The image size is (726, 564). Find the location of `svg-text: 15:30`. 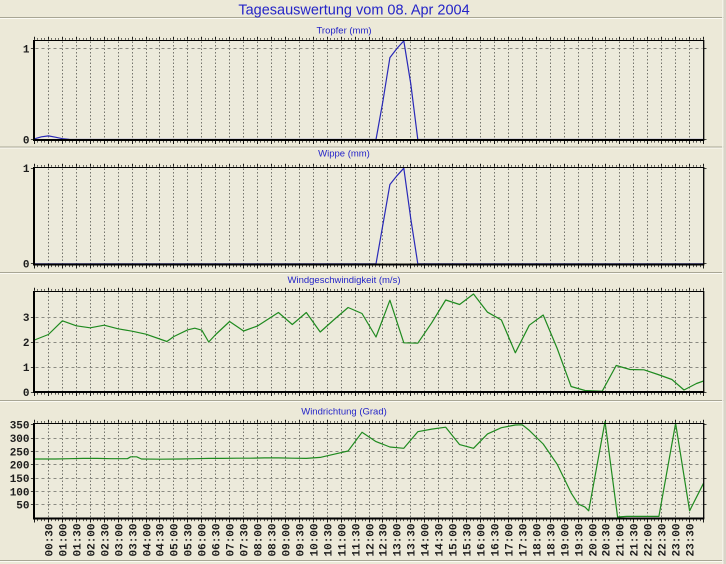

svg-text: 15:30 is located at coordinates (469, 539).